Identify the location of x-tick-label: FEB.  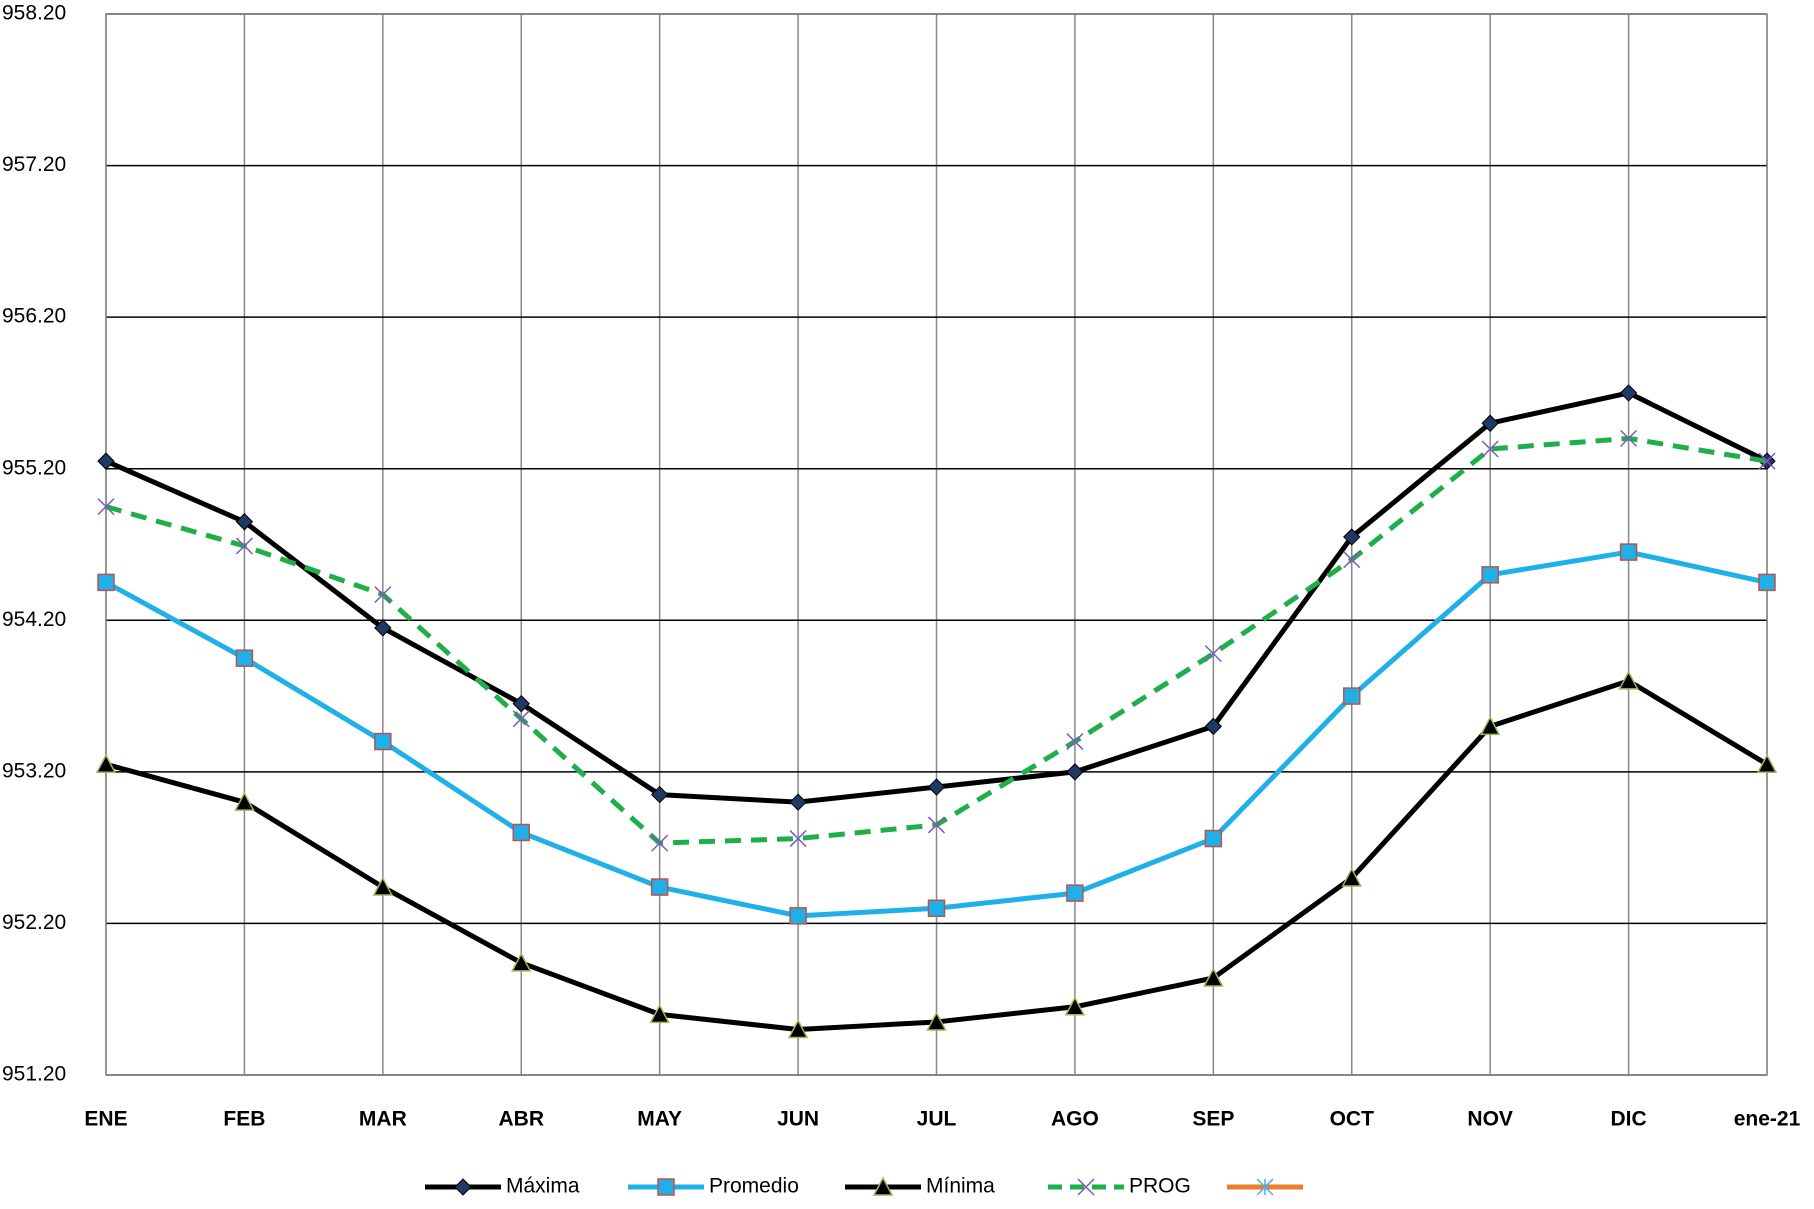
(244, 1119).